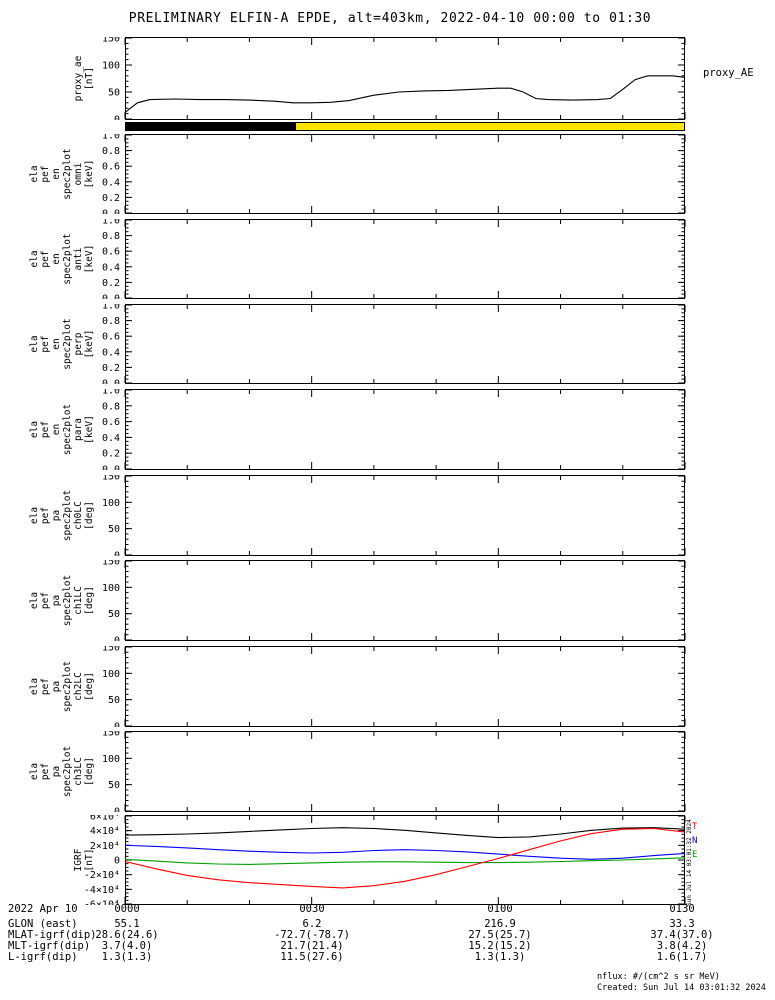  I want to click on svg-text: [nT], so click(89, 78).